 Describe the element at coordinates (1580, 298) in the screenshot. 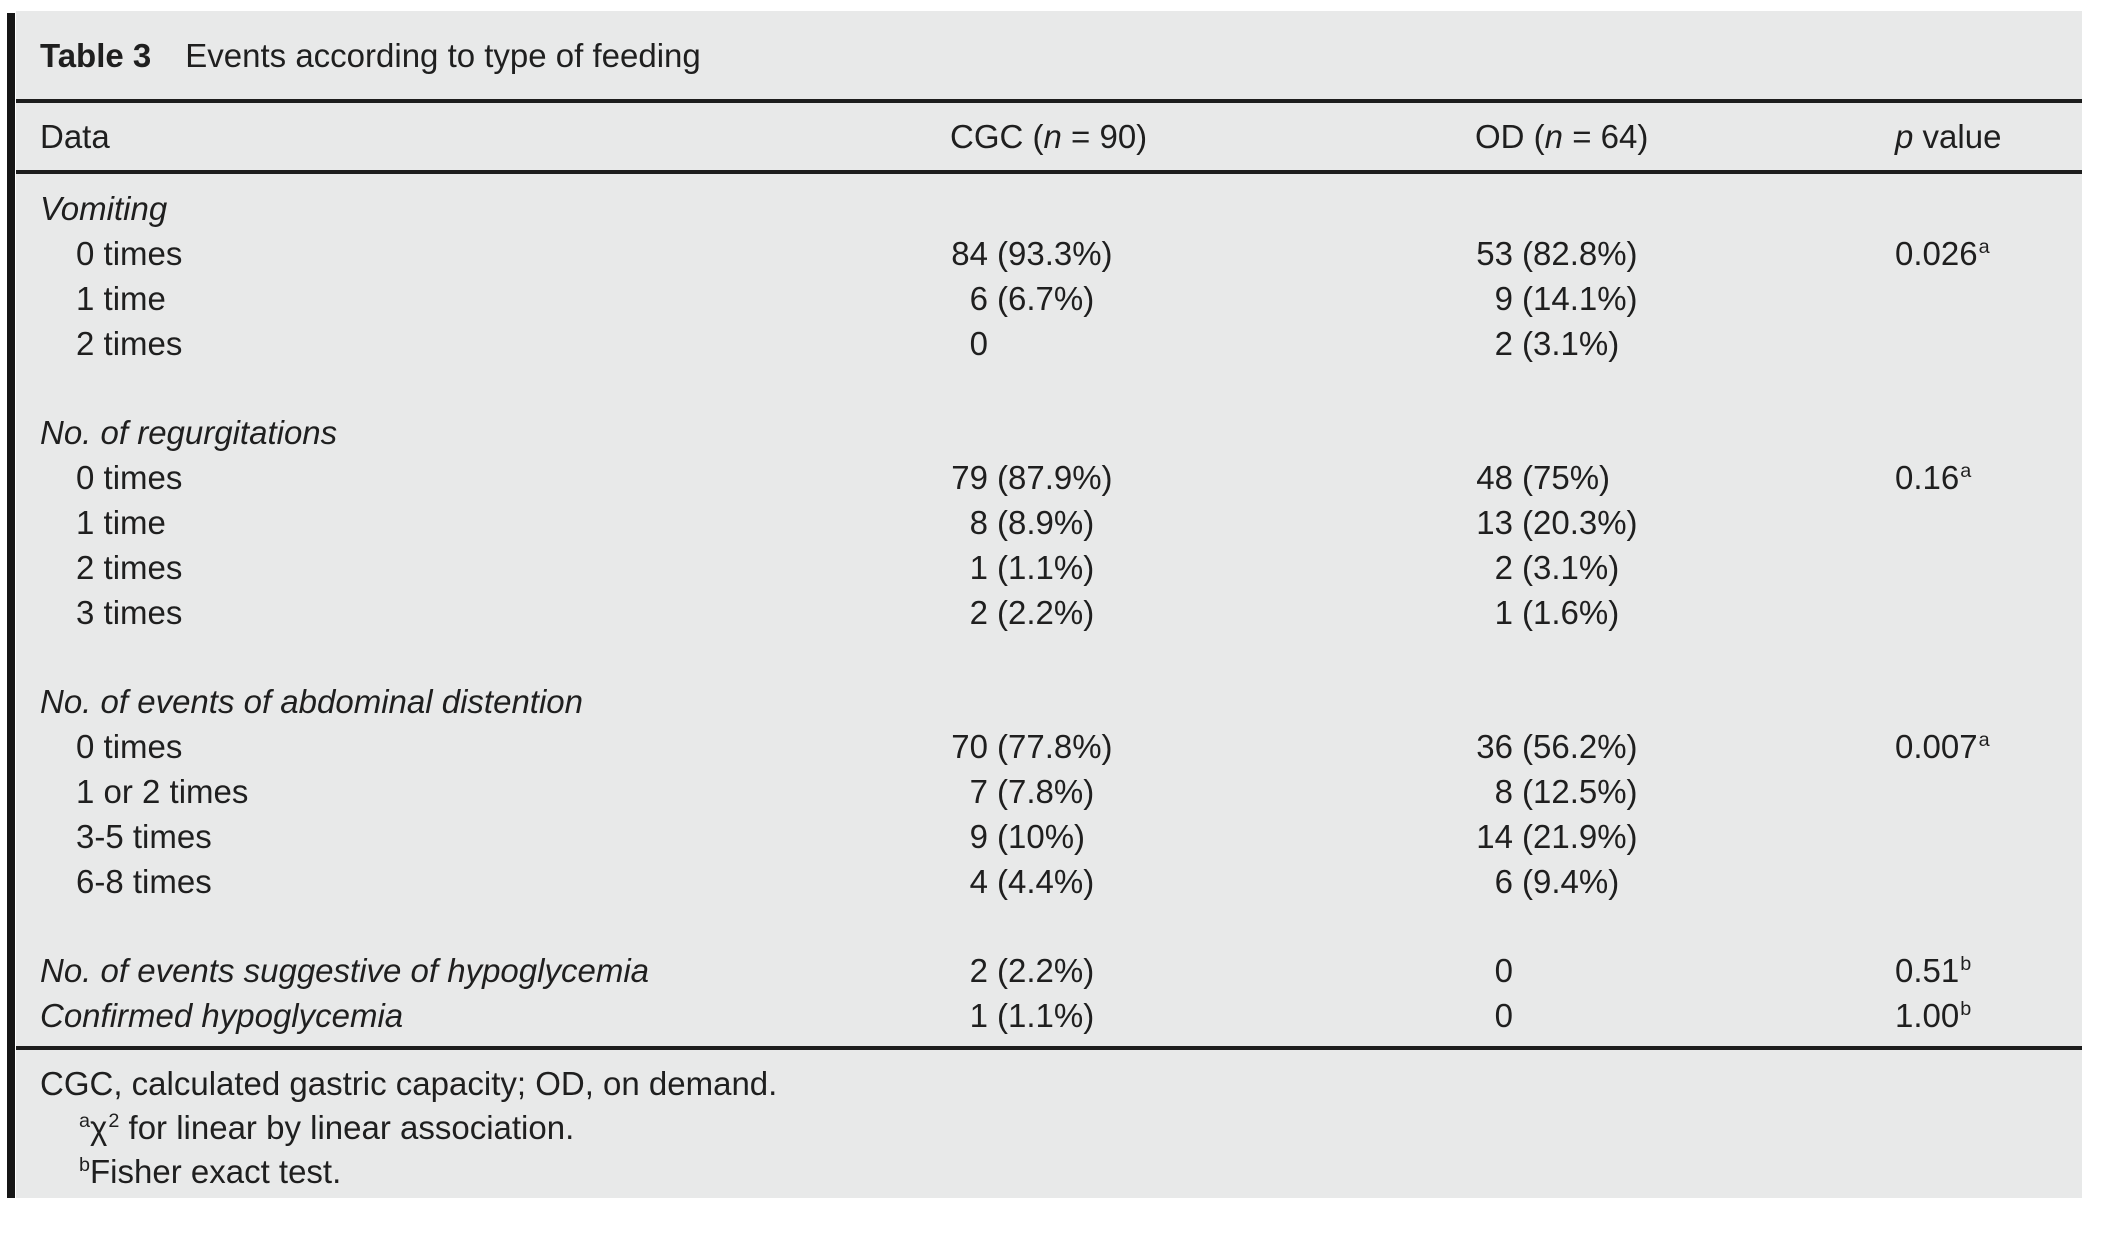

I see `percent-value: (14.1%)` at that location.